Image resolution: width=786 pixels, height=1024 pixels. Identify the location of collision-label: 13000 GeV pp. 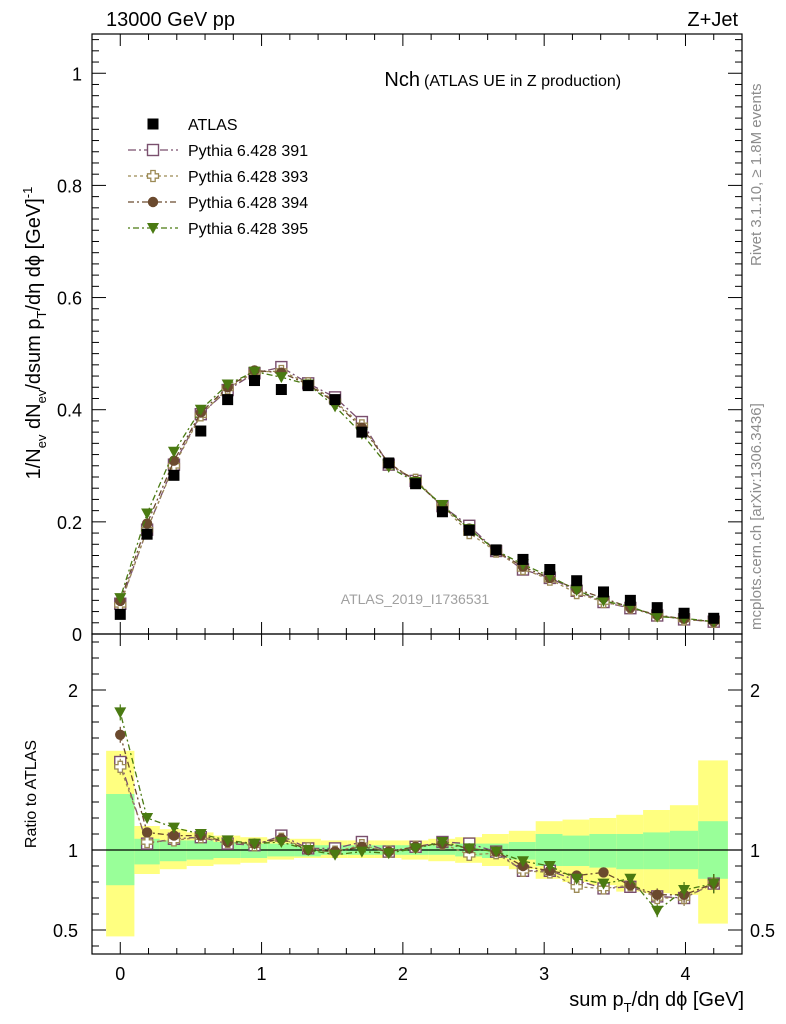
(170, 20).